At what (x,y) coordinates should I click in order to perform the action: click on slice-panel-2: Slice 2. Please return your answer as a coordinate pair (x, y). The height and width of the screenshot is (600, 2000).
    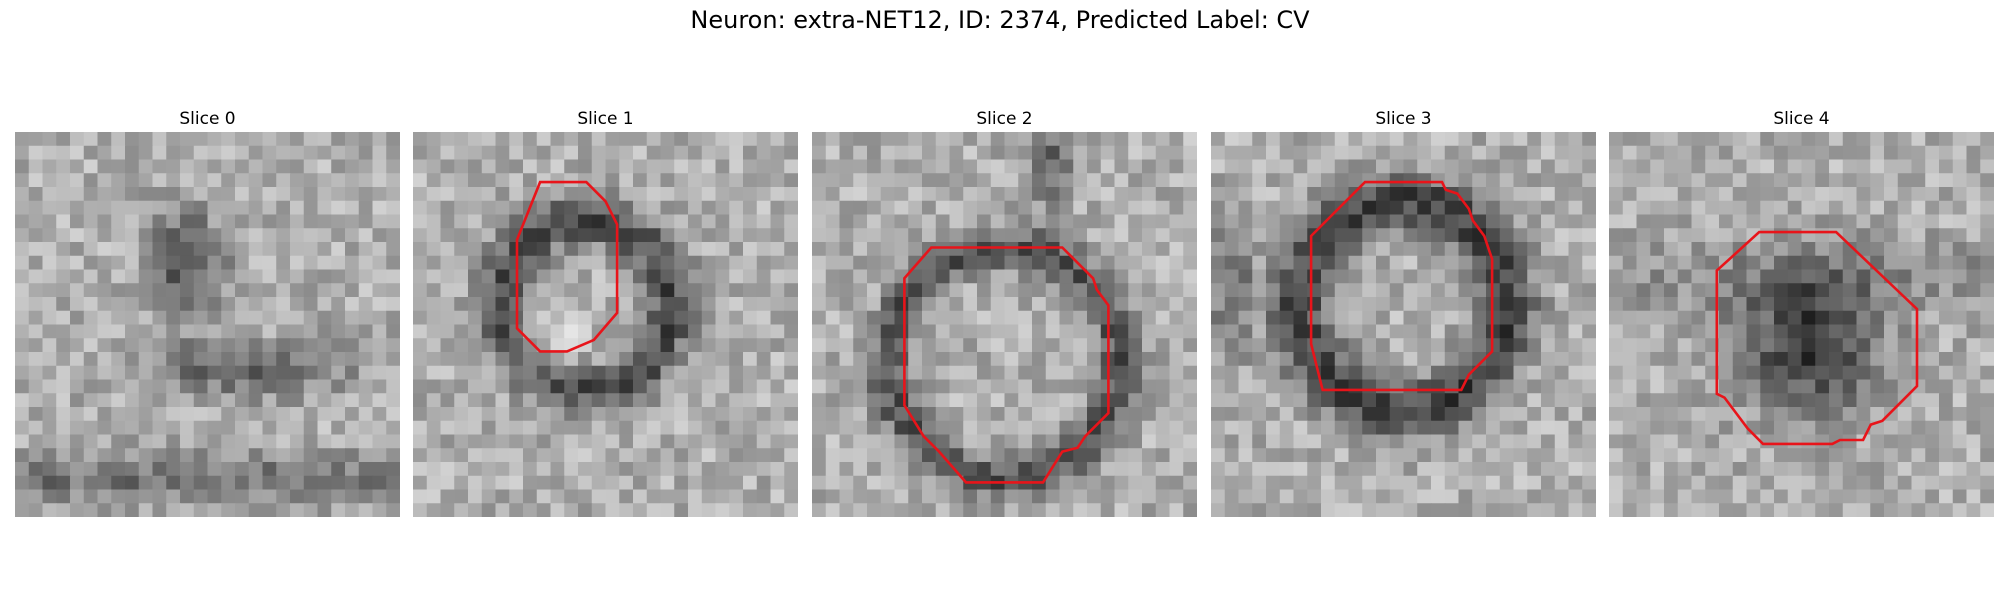
    Looking at the image, I should click on (1004, 311).